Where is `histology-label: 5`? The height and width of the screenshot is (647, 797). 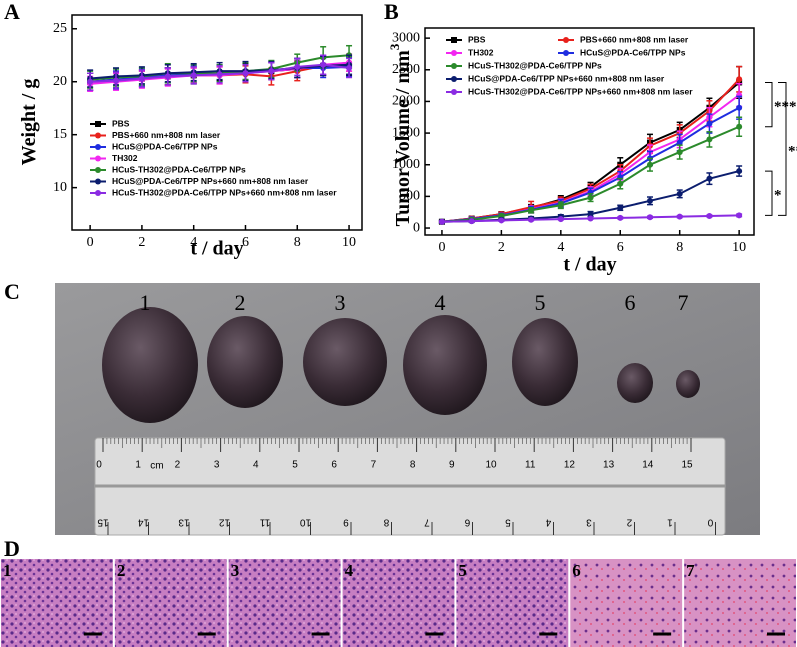 histology-label: 5 is located at coordinates (462, 570).